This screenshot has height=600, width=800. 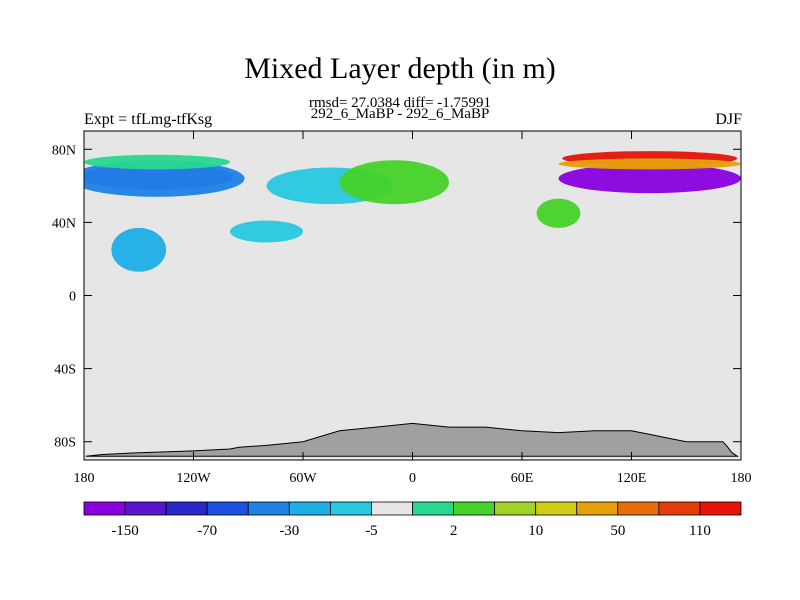 What do you see at coordinates (454, 531) in the screenshot?
I see `colorbar-label: 2` at bounding box center [454, 531].